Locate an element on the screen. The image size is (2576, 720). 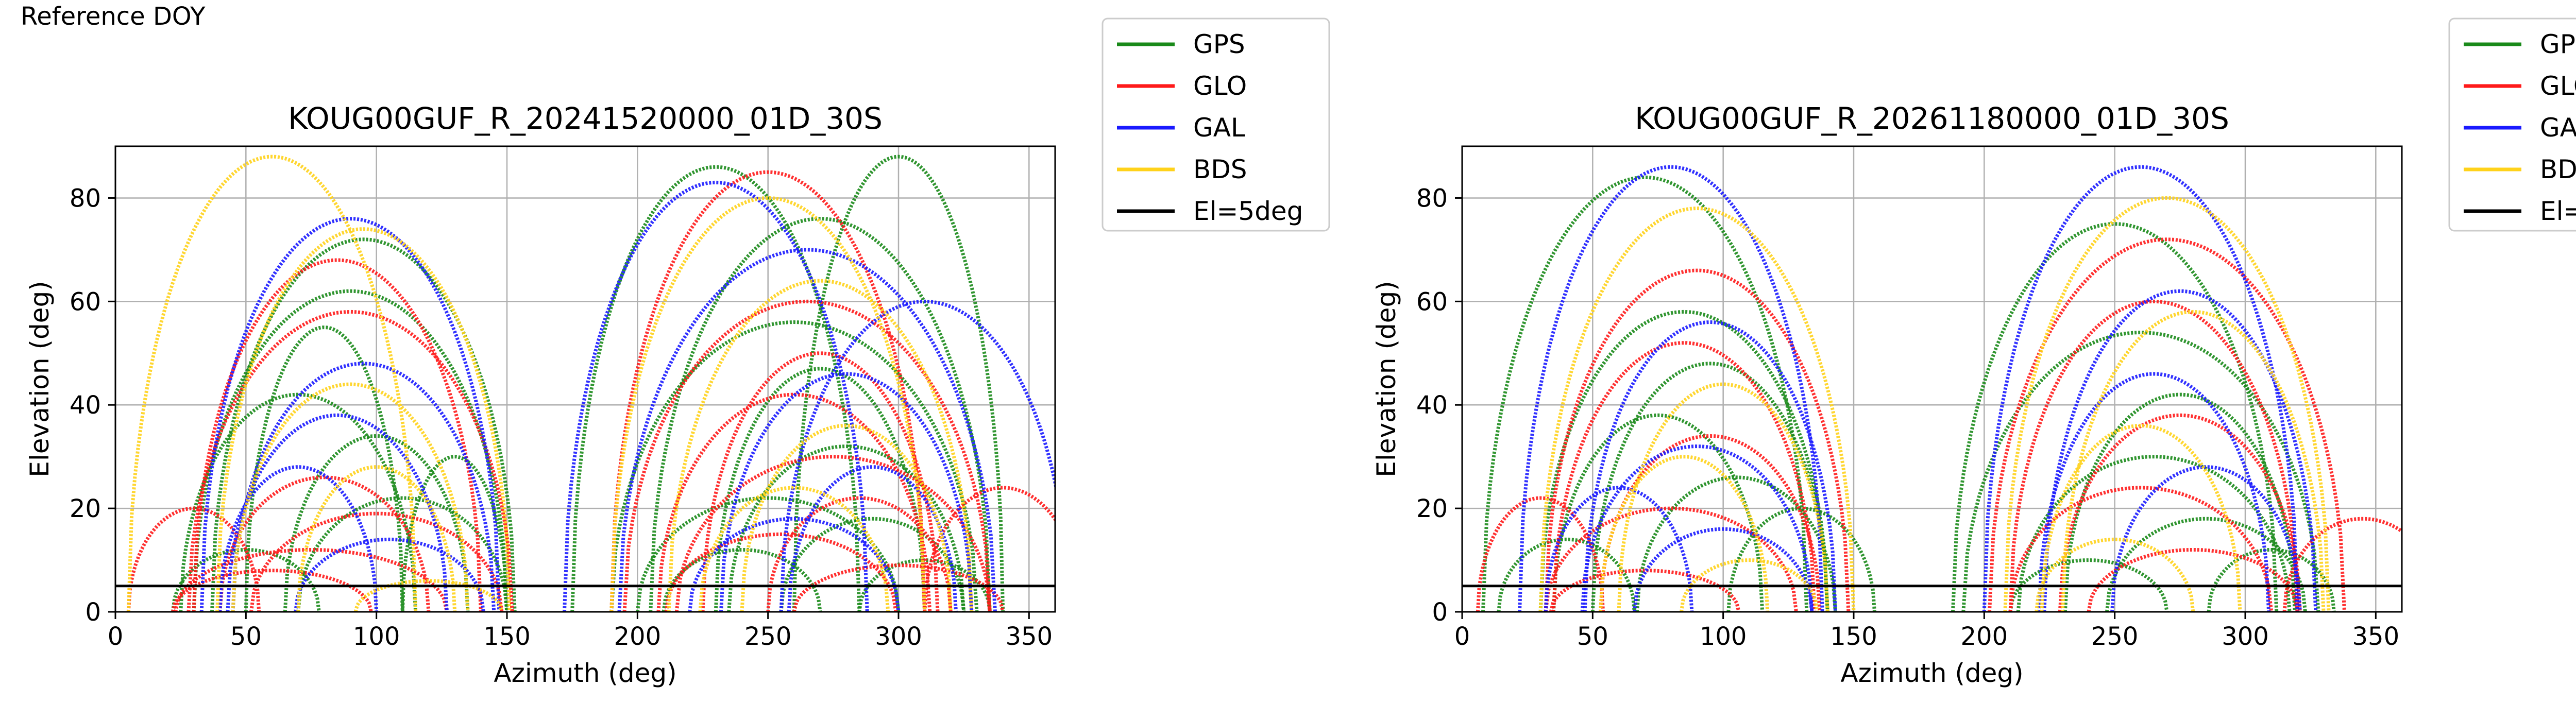
chart-title: KOUG00GUF_R_20261180000_01D_30S is located at coordinates (1932, 118).